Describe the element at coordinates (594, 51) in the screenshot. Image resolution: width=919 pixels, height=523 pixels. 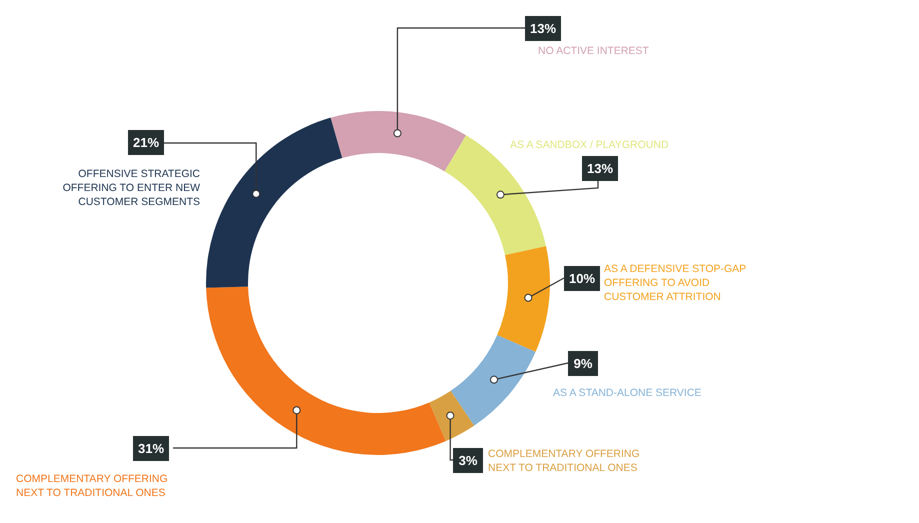
I see `slice-label: NO ACTIVE INTEREST` at that location.